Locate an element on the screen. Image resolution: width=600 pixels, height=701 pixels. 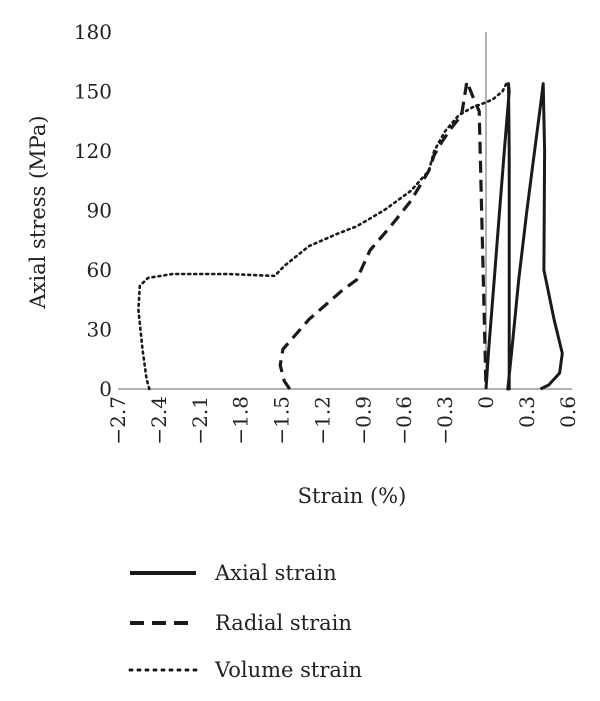
x-axis-title: Strain (%) is located at coordinates (352, 496).